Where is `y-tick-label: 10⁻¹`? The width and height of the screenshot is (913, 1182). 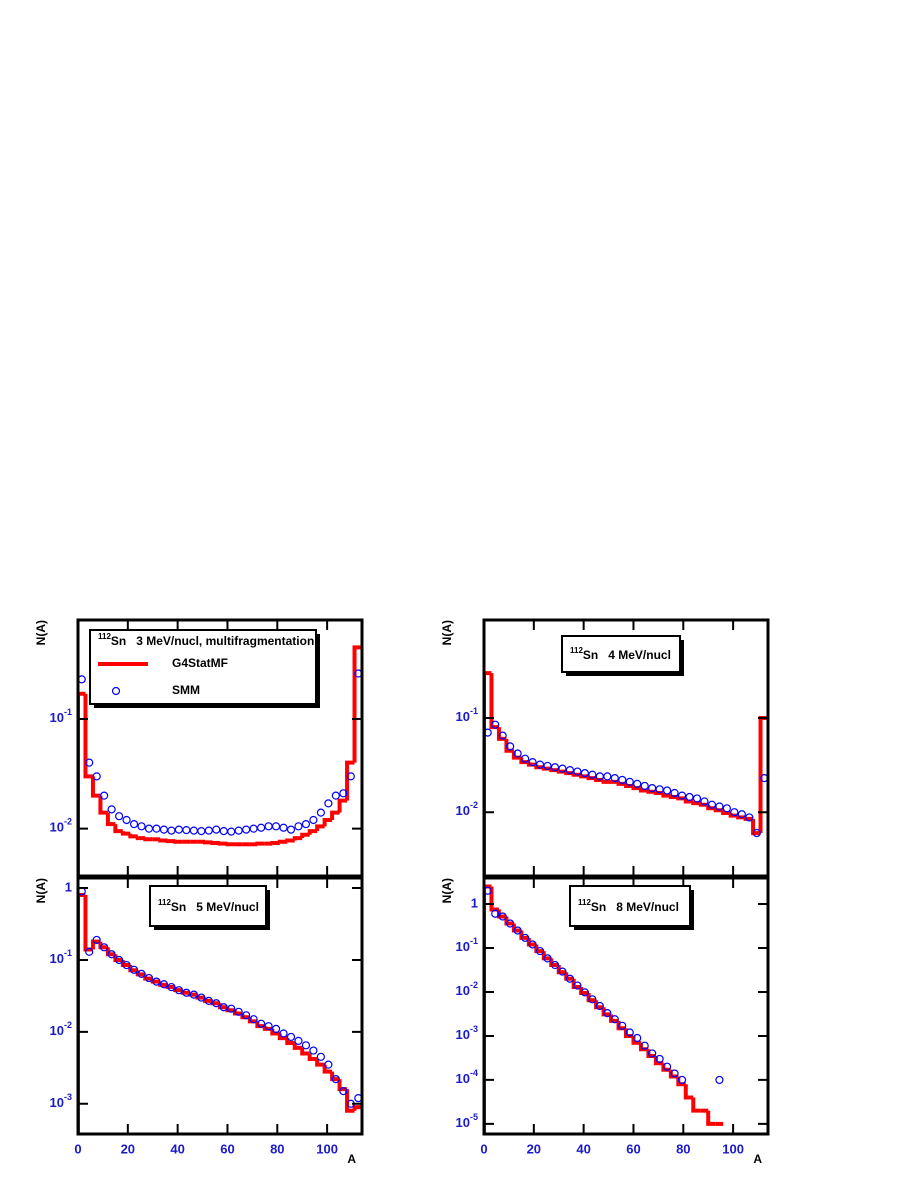
y-tick-label: 10⁻¹ is located at coordinates (467, 715).